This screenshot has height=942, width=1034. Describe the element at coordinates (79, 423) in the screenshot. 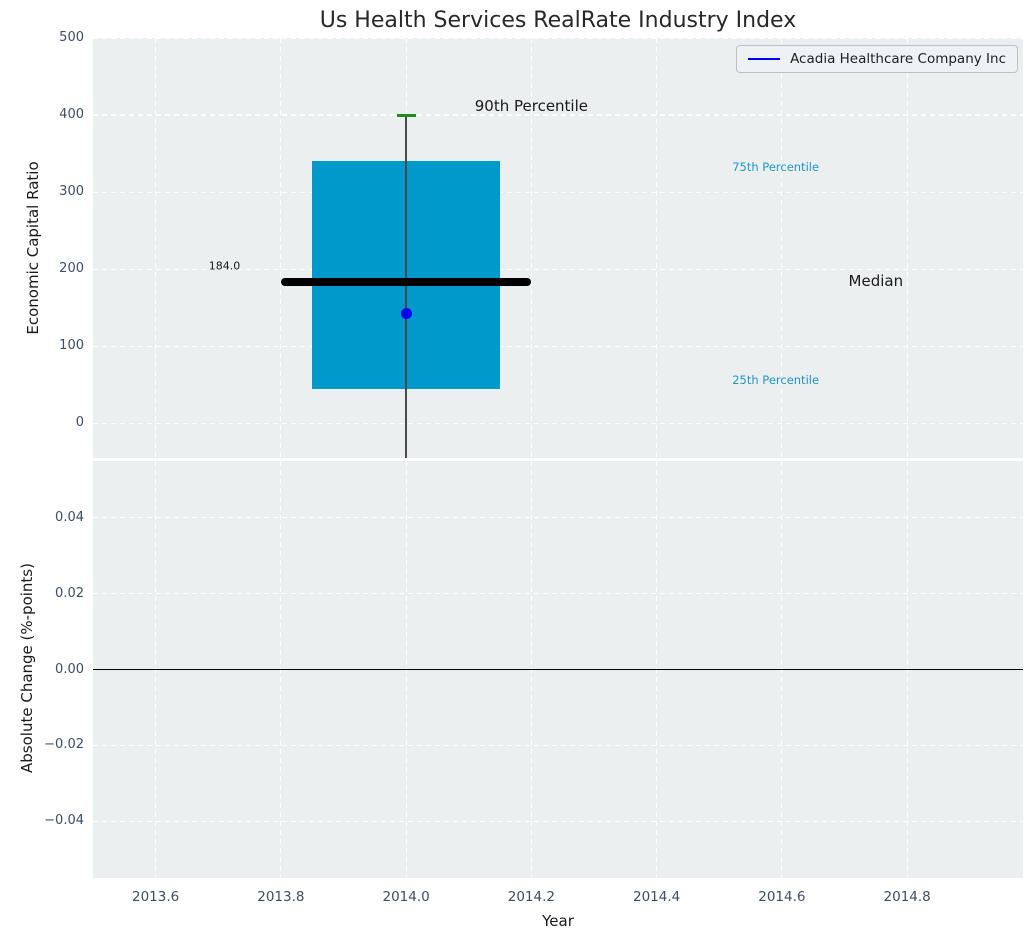

I see `y-tick-label: 0` at that location.